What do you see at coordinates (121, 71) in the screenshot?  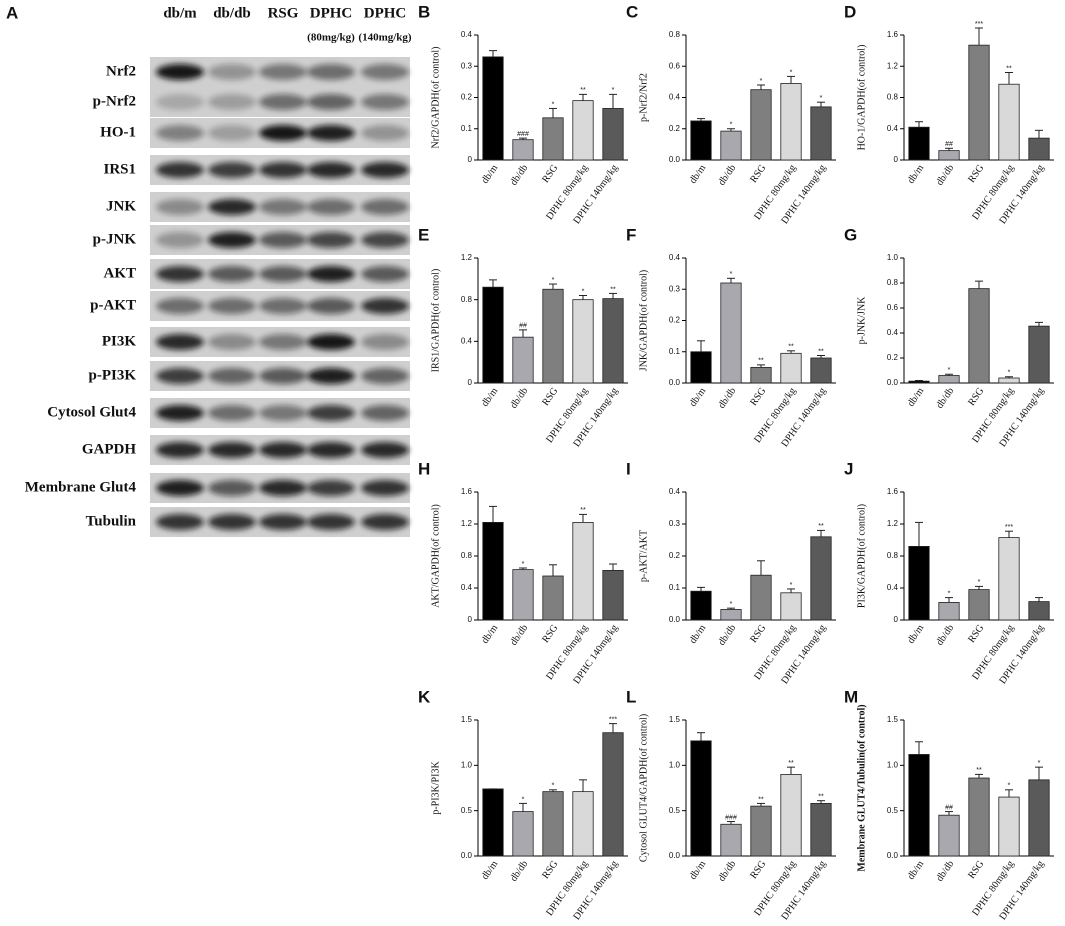 I see `blot-row-label: Nrf2` at bounding box center [121, 71].